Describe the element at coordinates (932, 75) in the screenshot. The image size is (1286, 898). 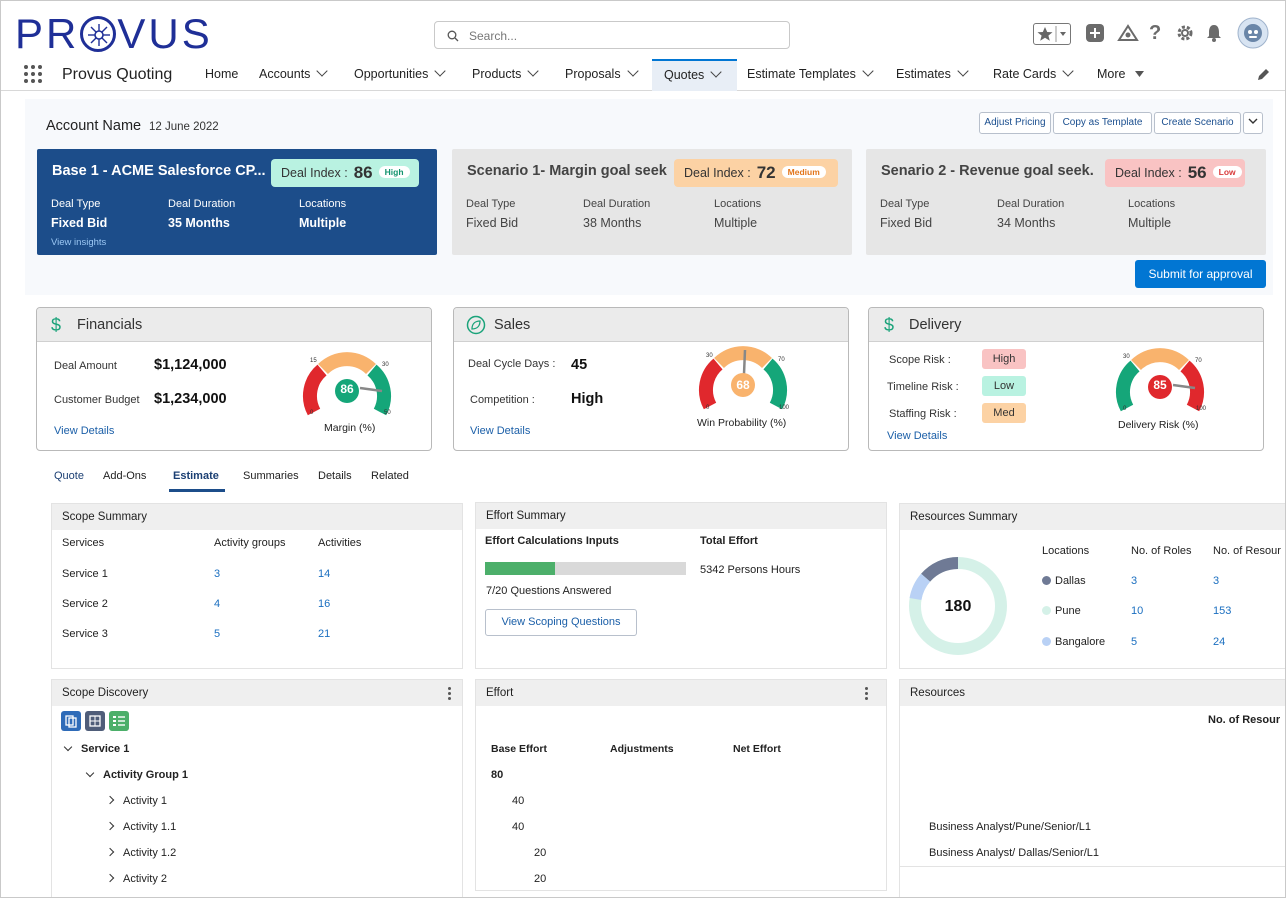
I see `nav-item-estimates: Estimates` at that location.